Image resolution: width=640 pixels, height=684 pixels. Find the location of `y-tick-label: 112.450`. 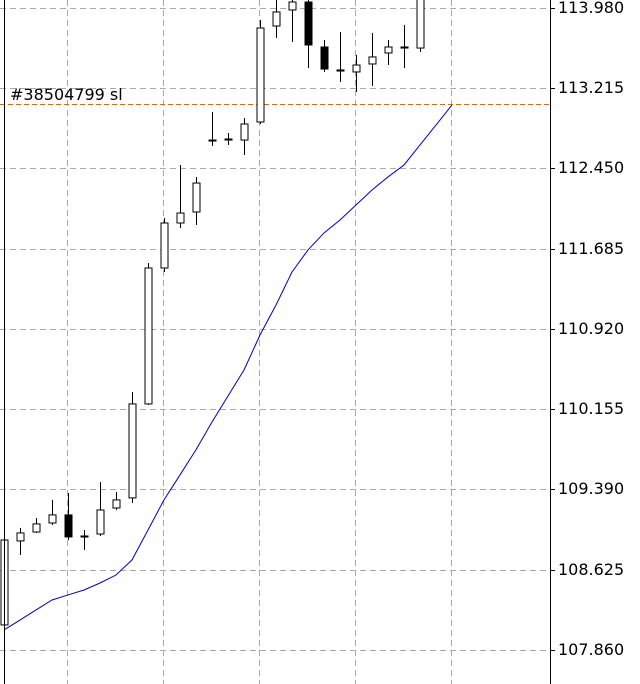

y-tick-label: 112.450 is located at coordinates (591, 167).